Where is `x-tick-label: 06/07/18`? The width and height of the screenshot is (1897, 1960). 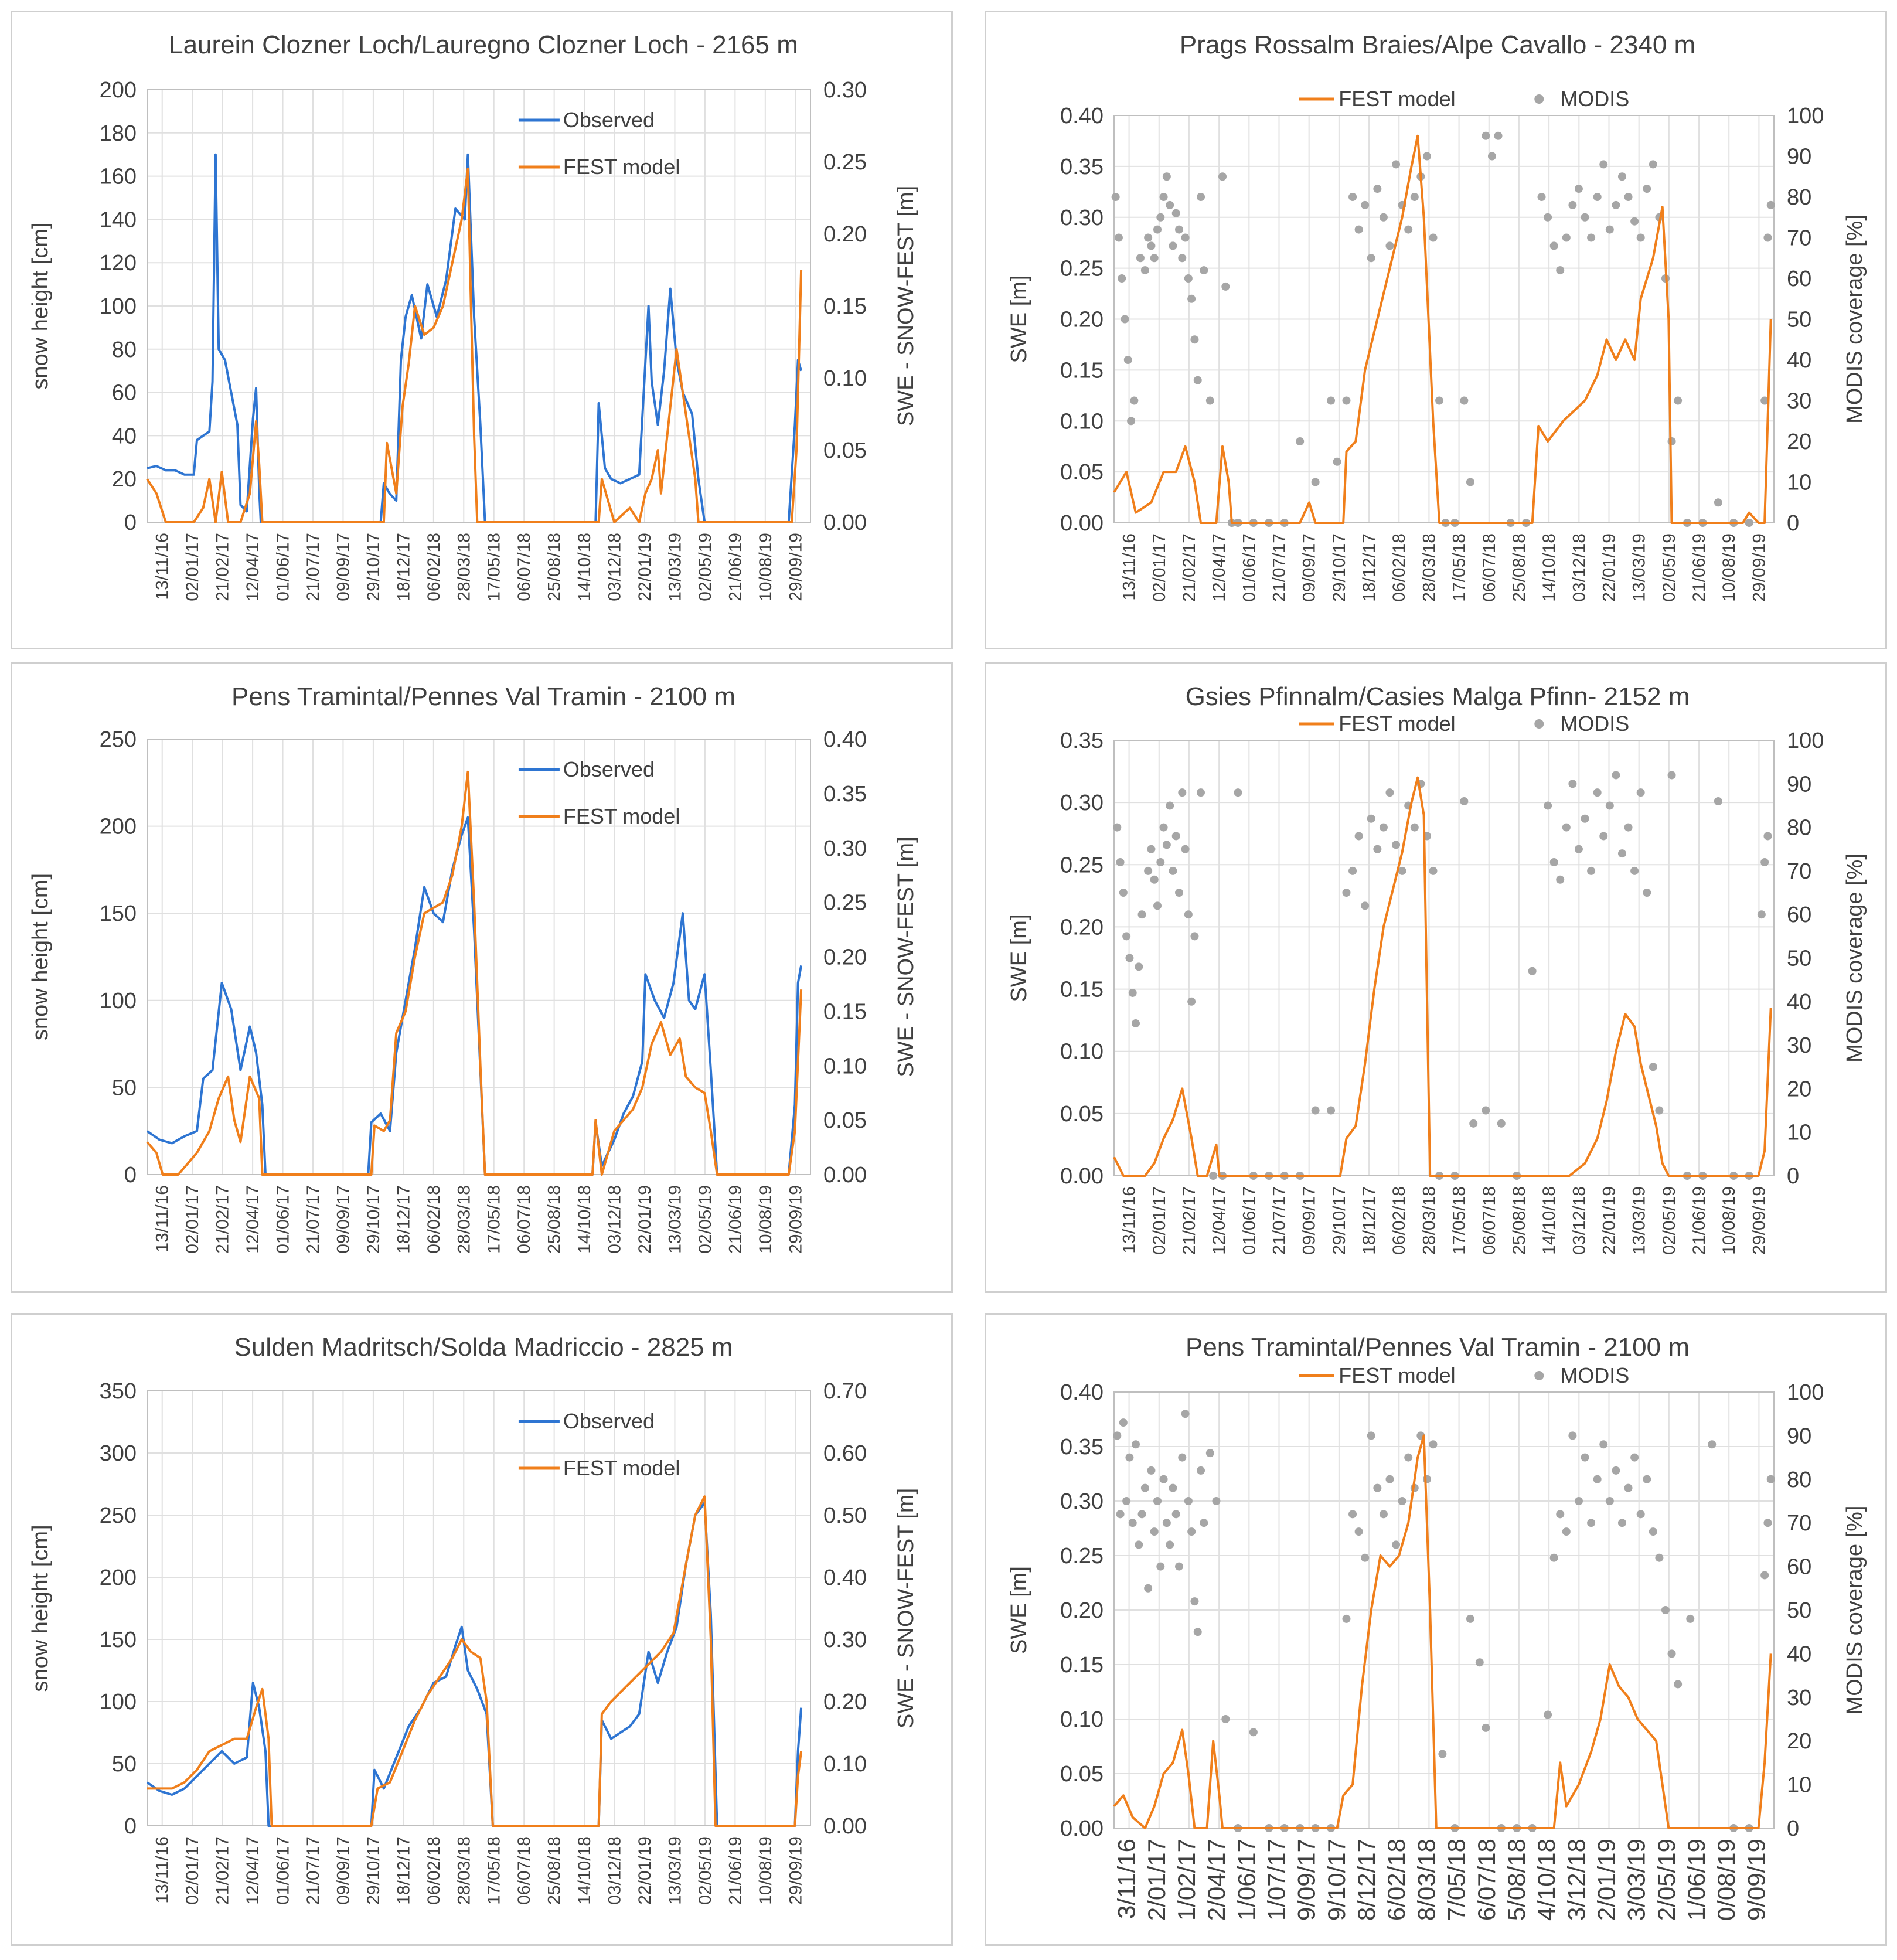 x-tick-label: 06/07/18 is located at coordinates (1489, 567).